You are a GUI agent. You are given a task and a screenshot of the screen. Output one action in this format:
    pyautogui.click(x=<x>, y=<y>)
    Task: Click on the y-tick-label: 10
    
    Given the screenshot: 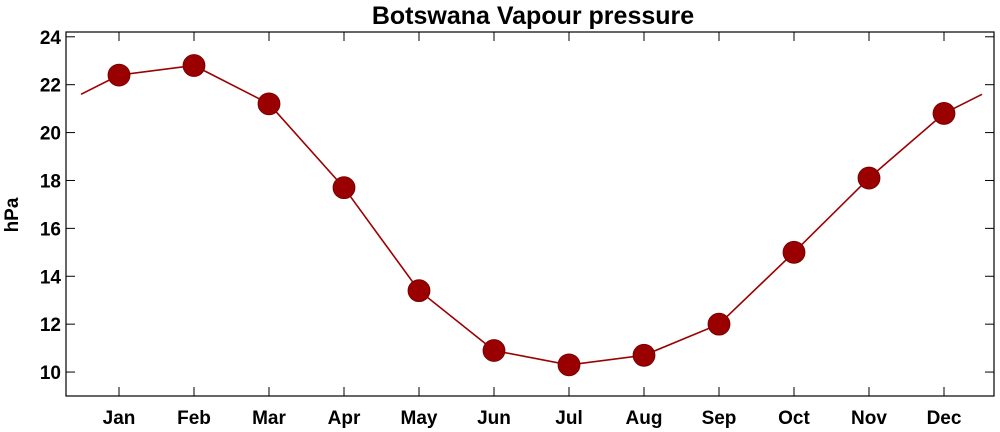 What is the action you would take?
    pyautogui.click(x=50, y=373)
    